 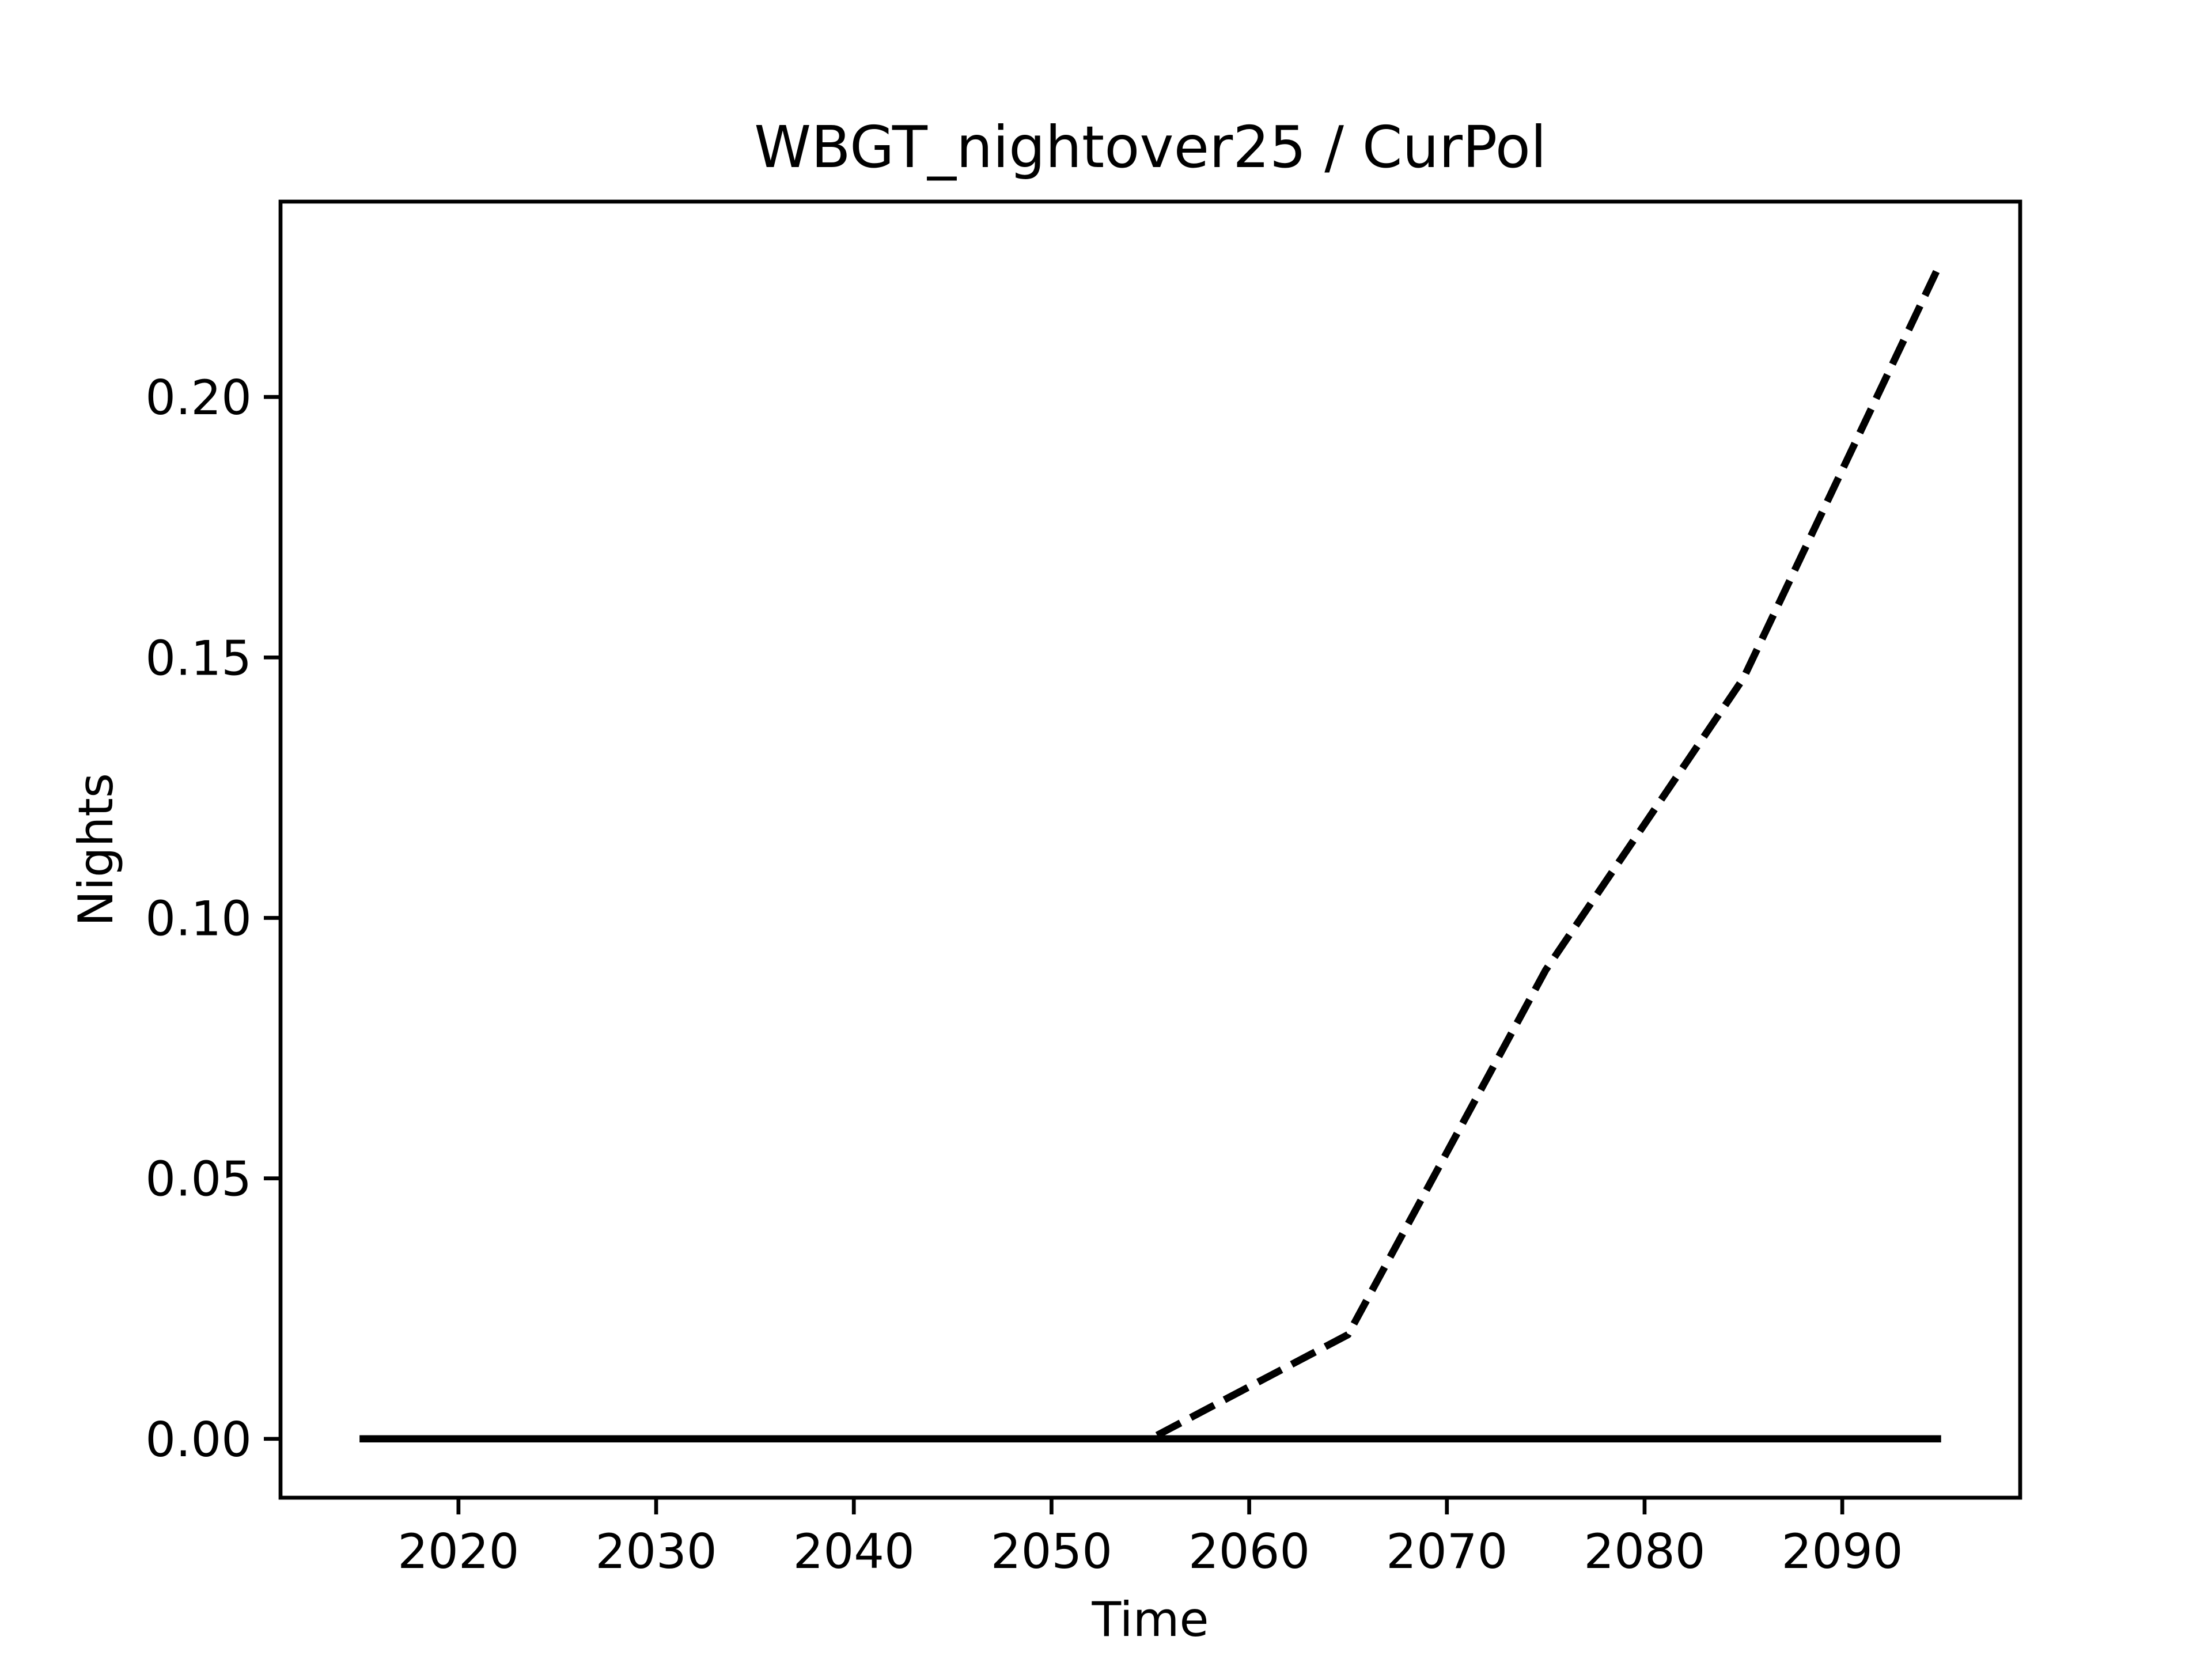 What do you see at coordinates (198, 1440) in the screenshot?
I see `y-tick-label: 0.00` at bounding box center [198, 1440].